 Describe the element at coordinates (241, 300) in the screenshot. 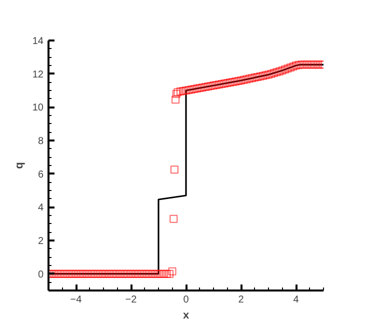

I see `x-tick-label: 2` at that location.